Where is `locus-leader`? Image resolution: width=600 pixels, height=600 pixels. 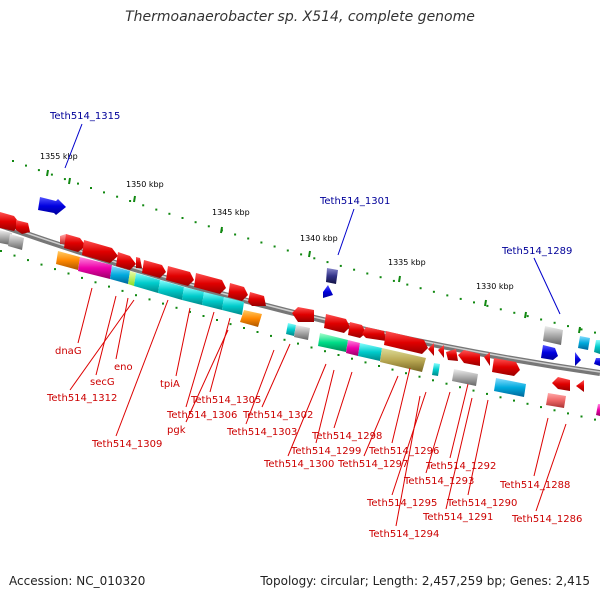
locus-leader is located at coordinates (547, 286).